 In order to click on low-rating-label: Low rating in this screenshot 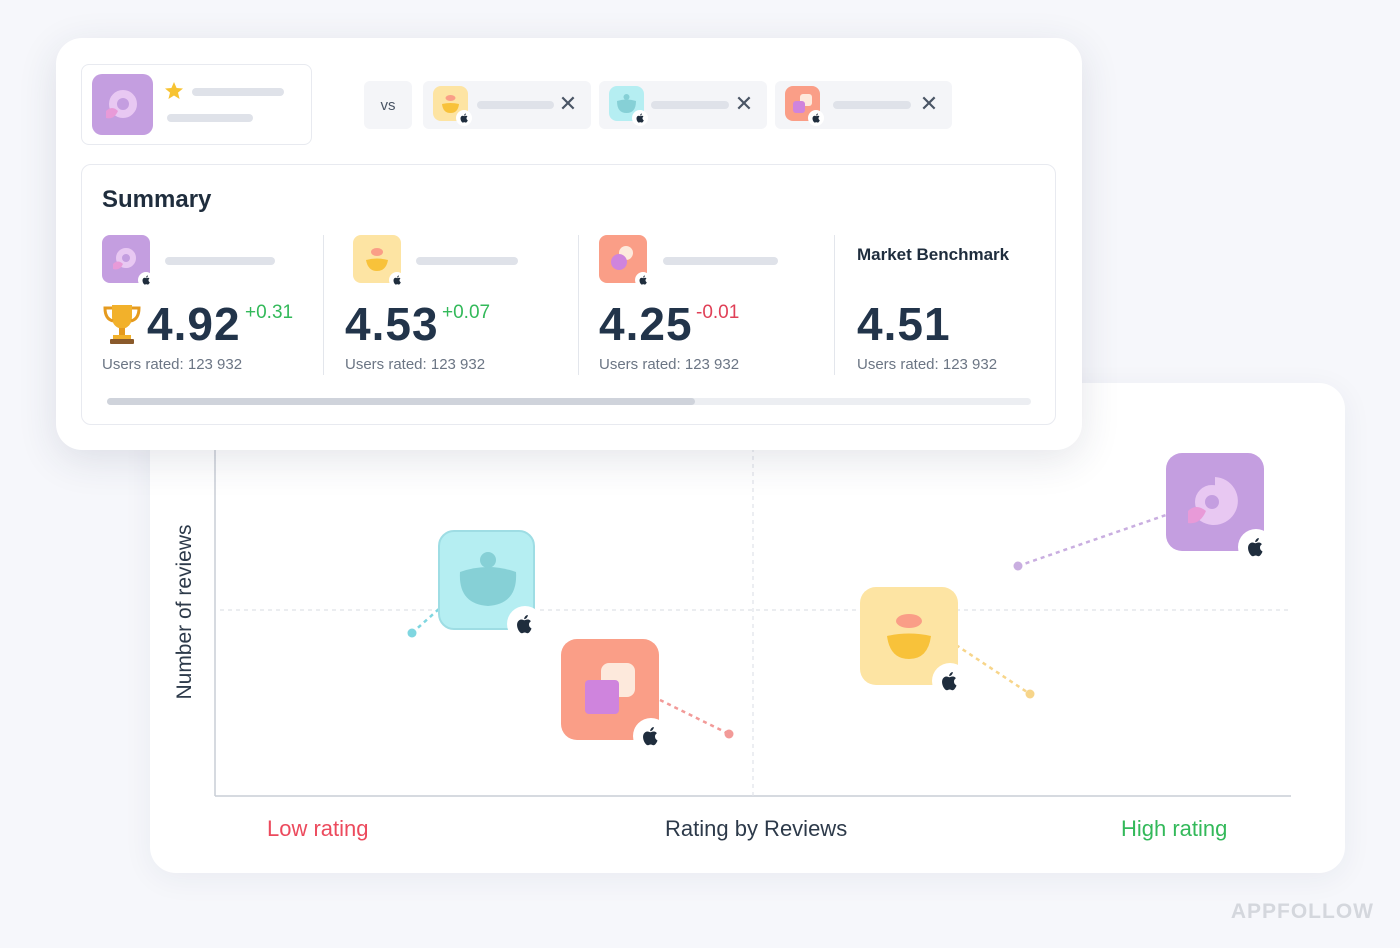, I will do `click(318, 828)`.